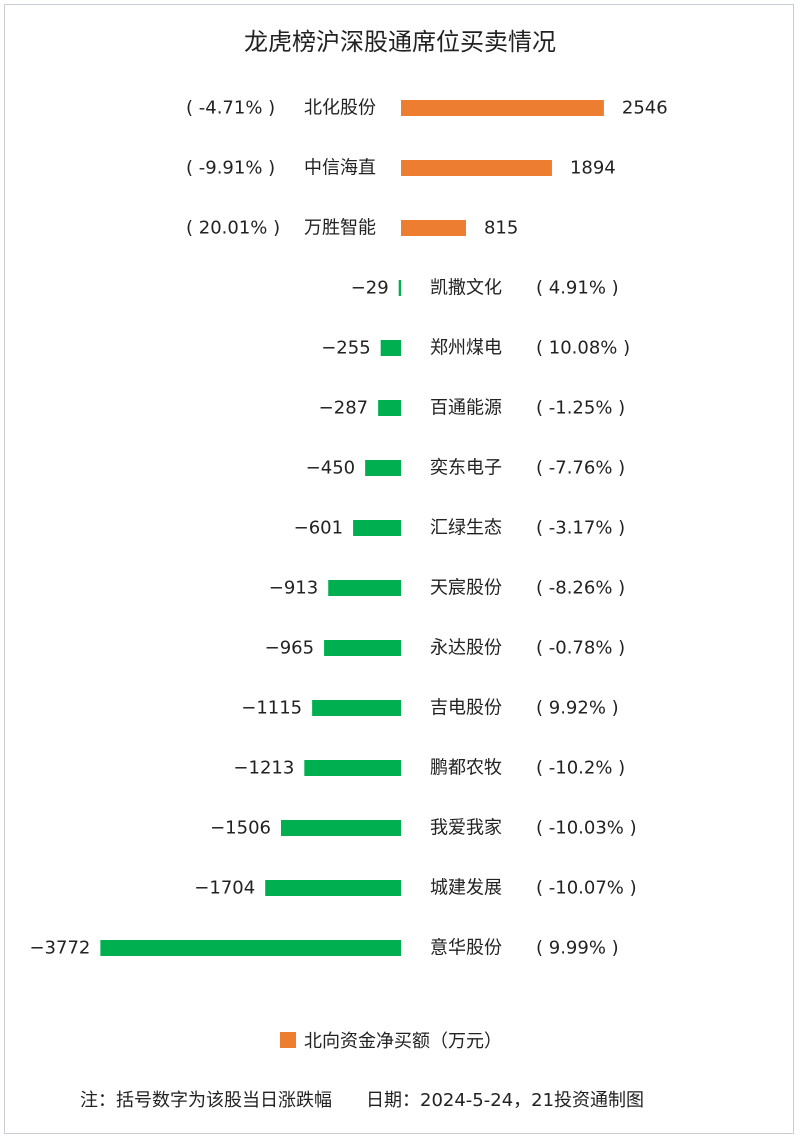 The width and height of the screenshot is (800, 1140). What do you see at coordinates (466, 648) in the screenshot?
I see `category-label: 永达股份` at bounding box center [466, 648].